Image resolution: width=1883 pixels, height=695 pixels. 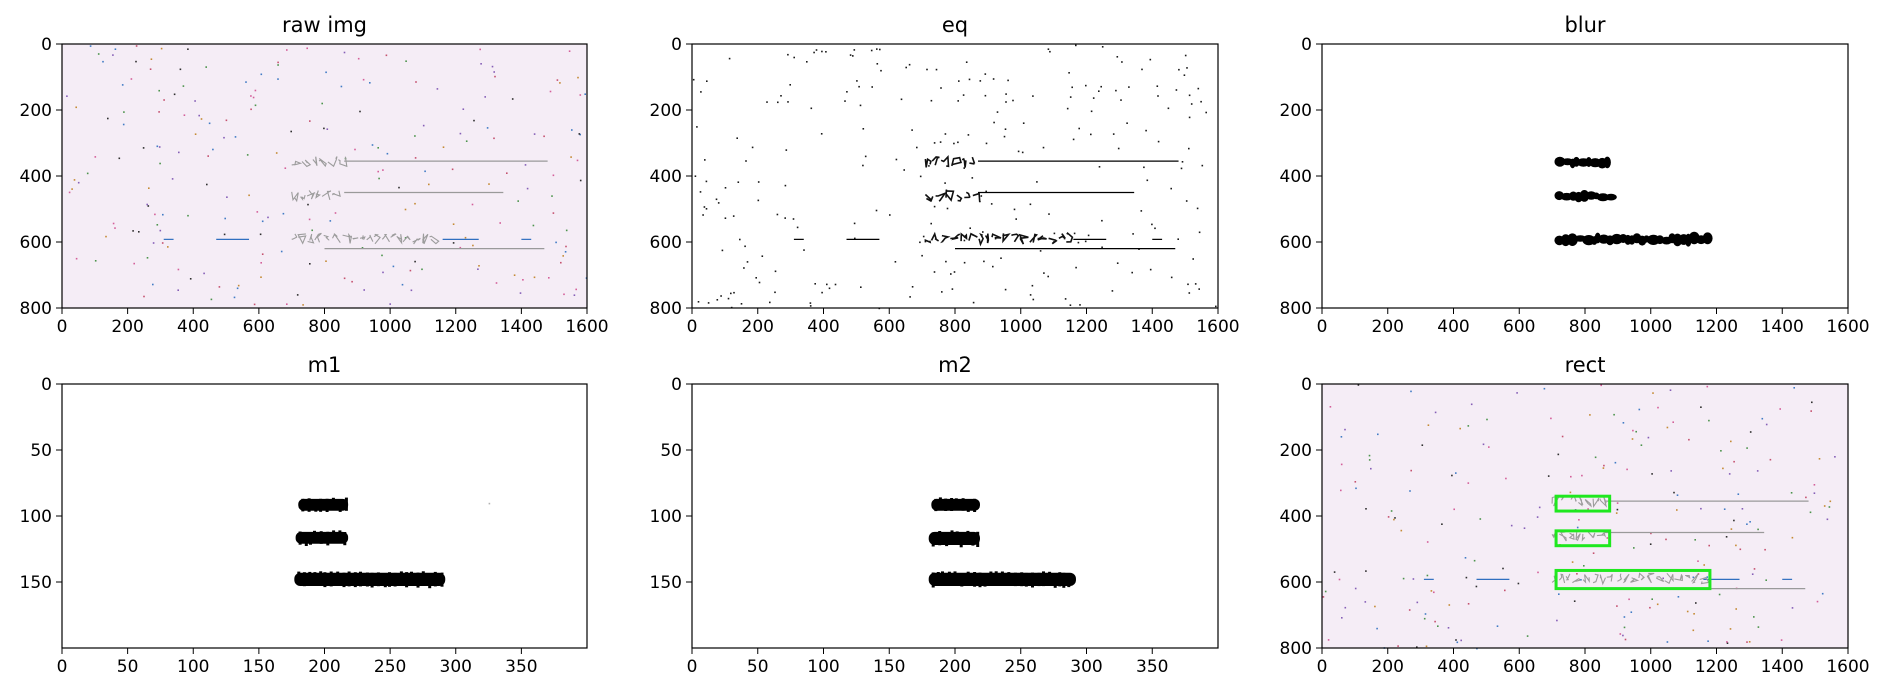 What do you see at coordinates (1585, 516) in the screenshot?
I see `image-background` at bounding box center [1585, 516].